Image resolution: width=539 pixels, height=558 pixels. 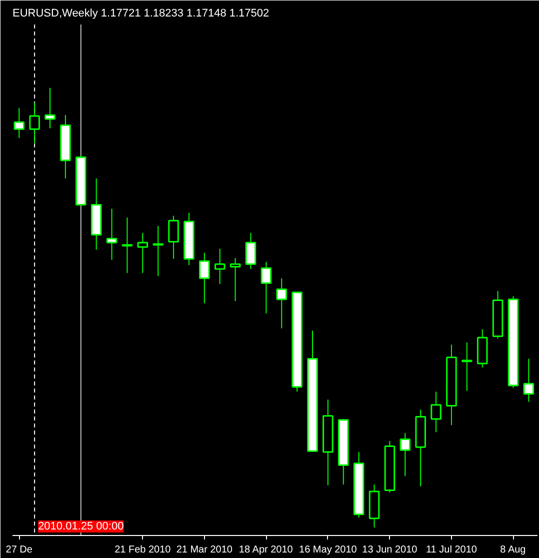 What do you see at coordinates (19, 550) in the screenshot?
I see `x-tick-label: 27 De` at bounding box center [19, 550].